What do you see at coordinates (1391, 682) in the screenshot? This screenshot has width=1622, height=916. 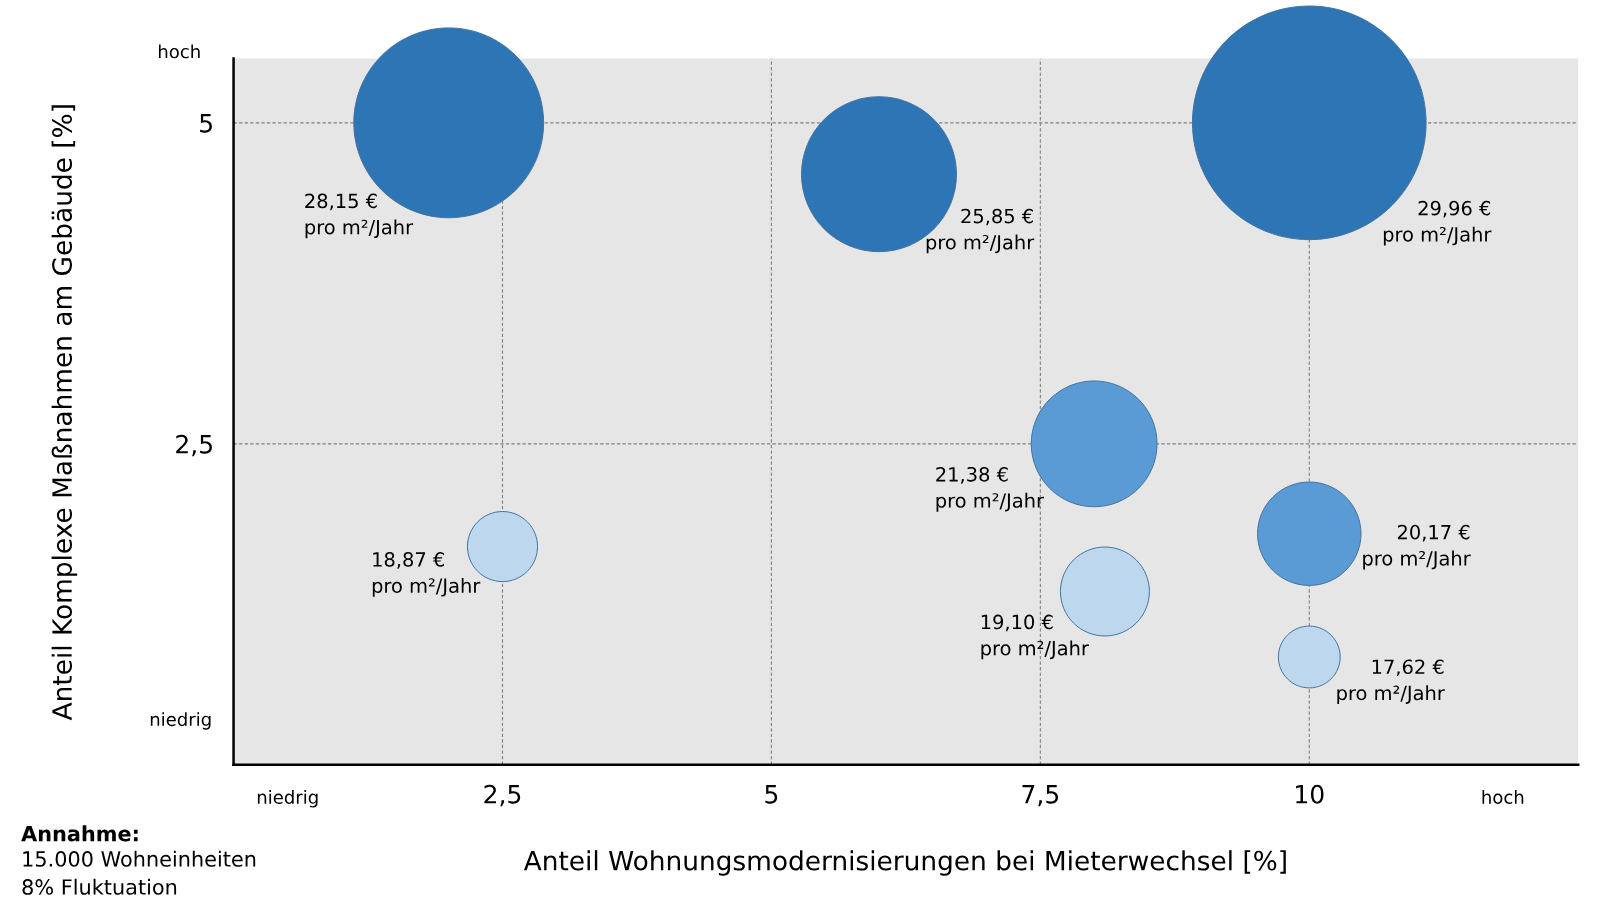 I see `annotation: 17,62 € pro m²/Jahr` at bounding box center [1391, 682].